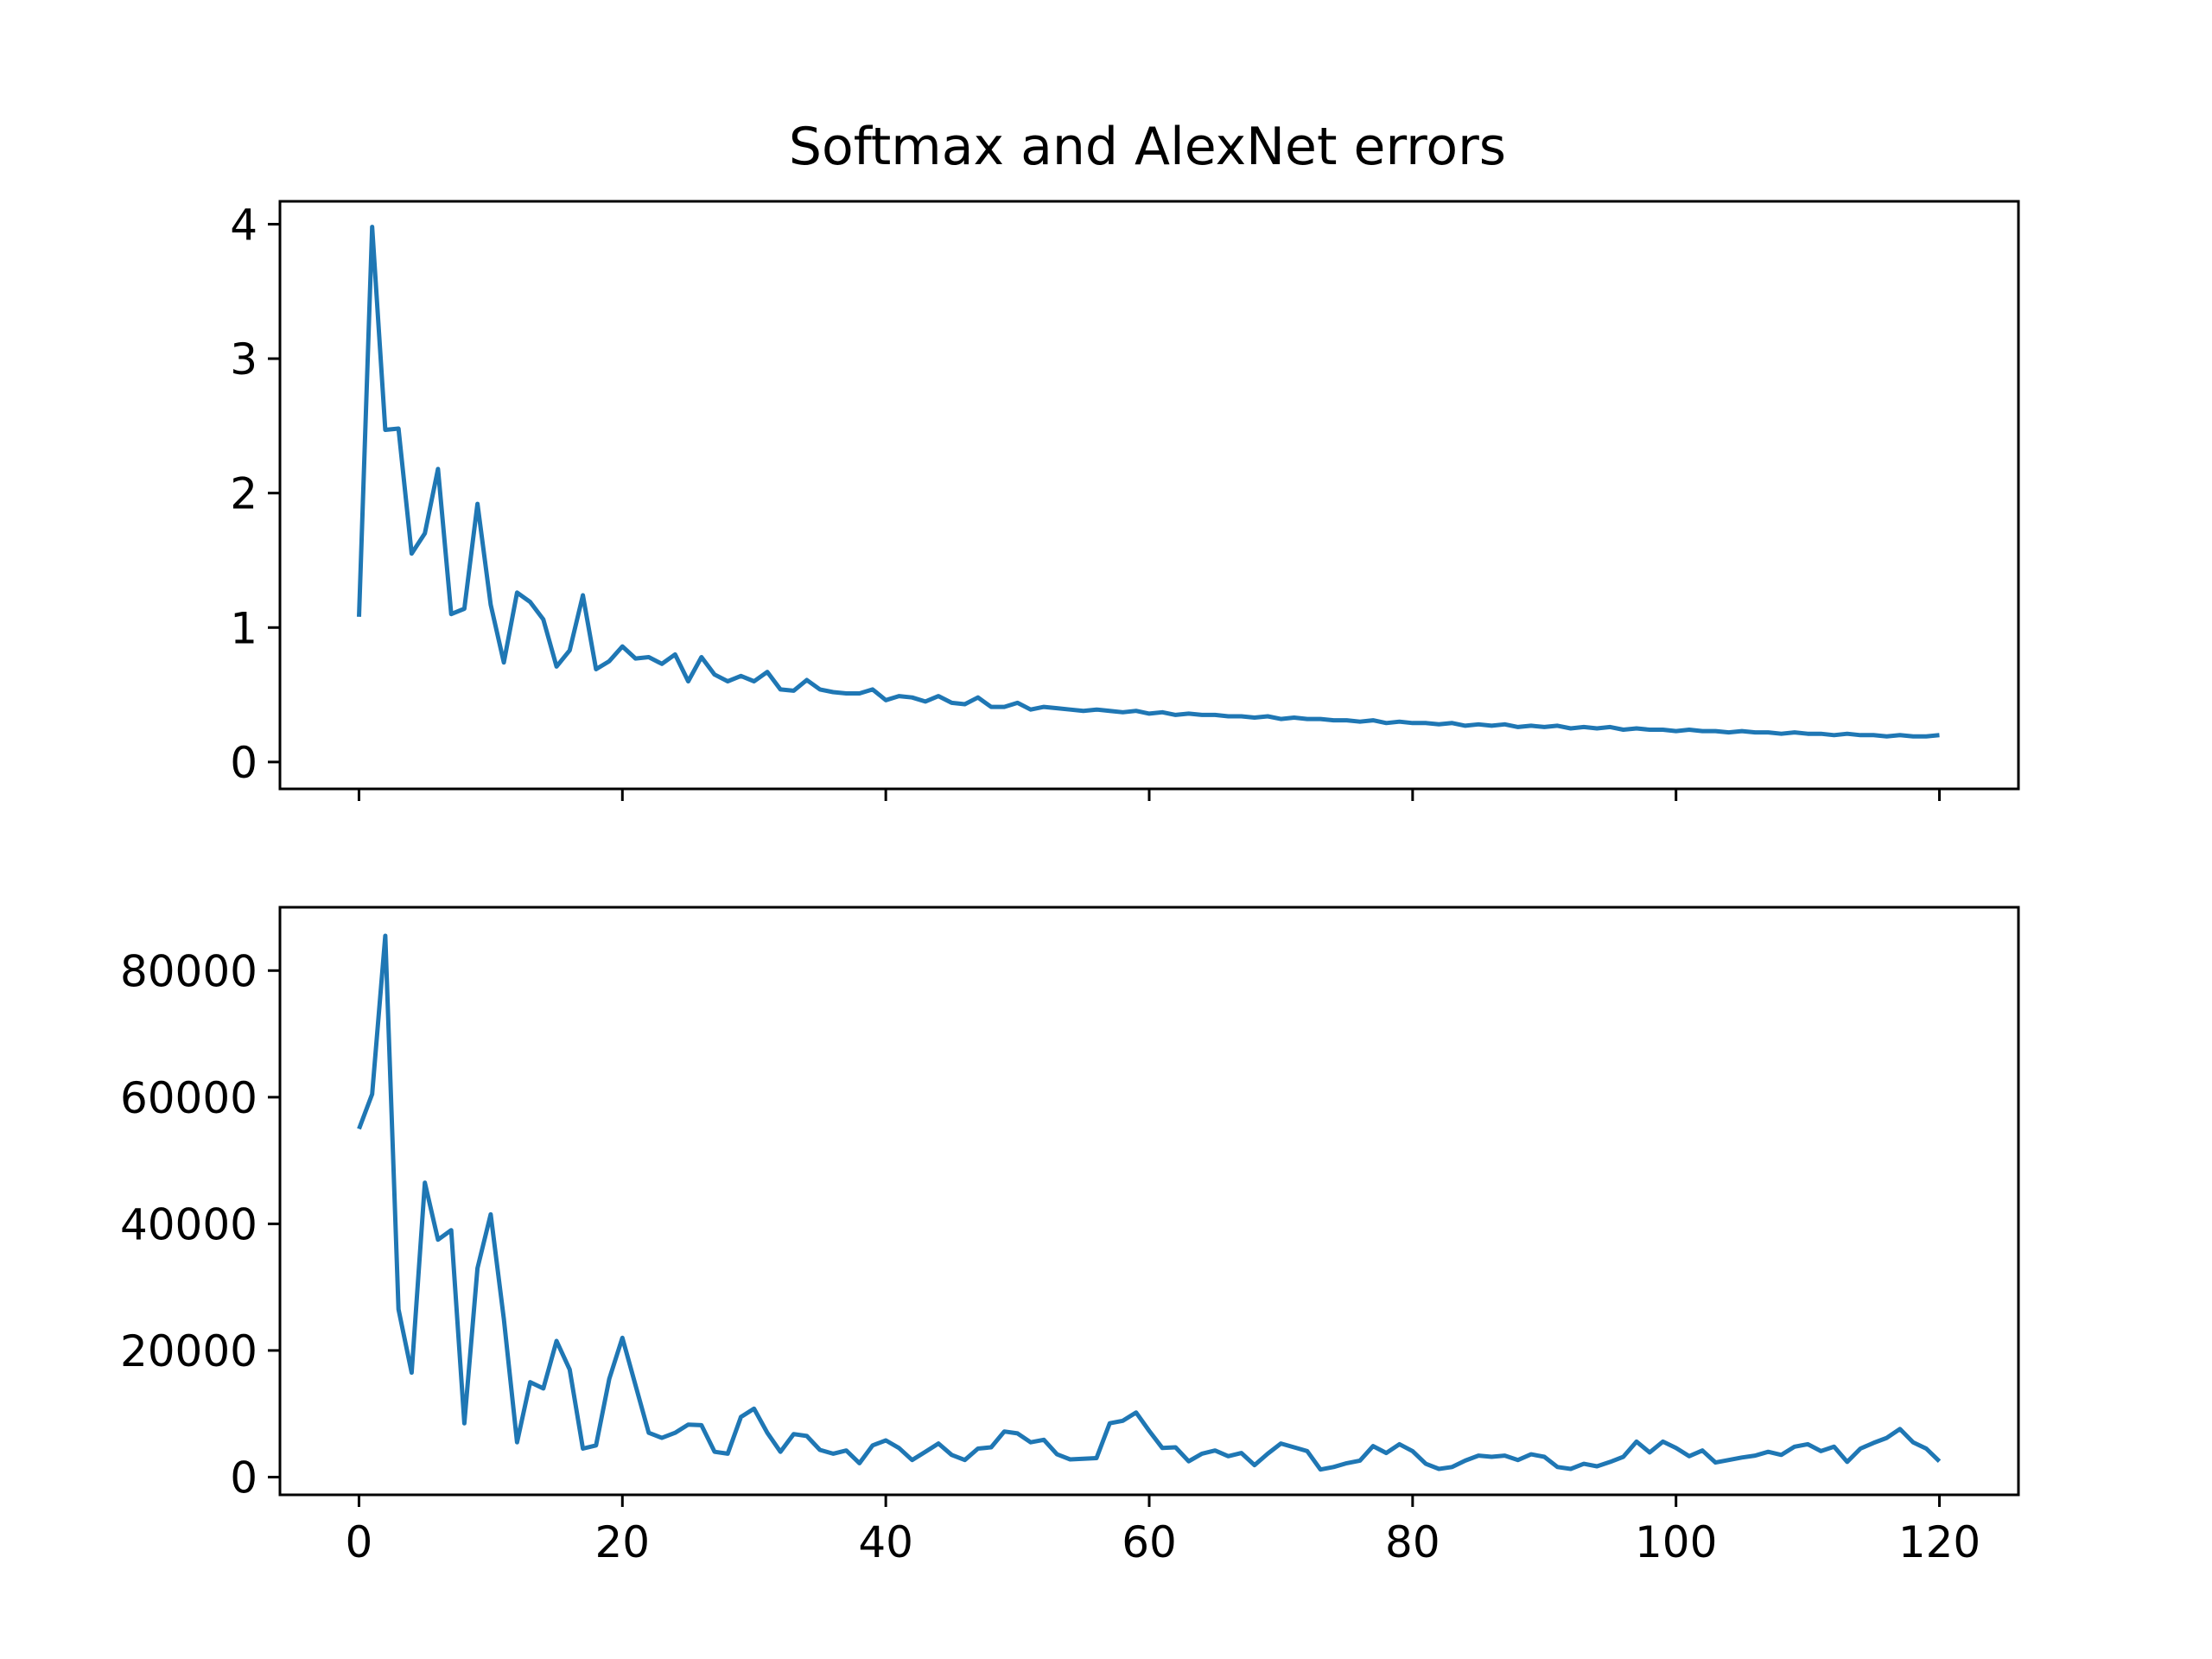 The height and width of the screenshot is (1659, 2212). Describe the element at coordinates (885, 1542) in the screenshot. I see `x-tick-label: 40` at that location.